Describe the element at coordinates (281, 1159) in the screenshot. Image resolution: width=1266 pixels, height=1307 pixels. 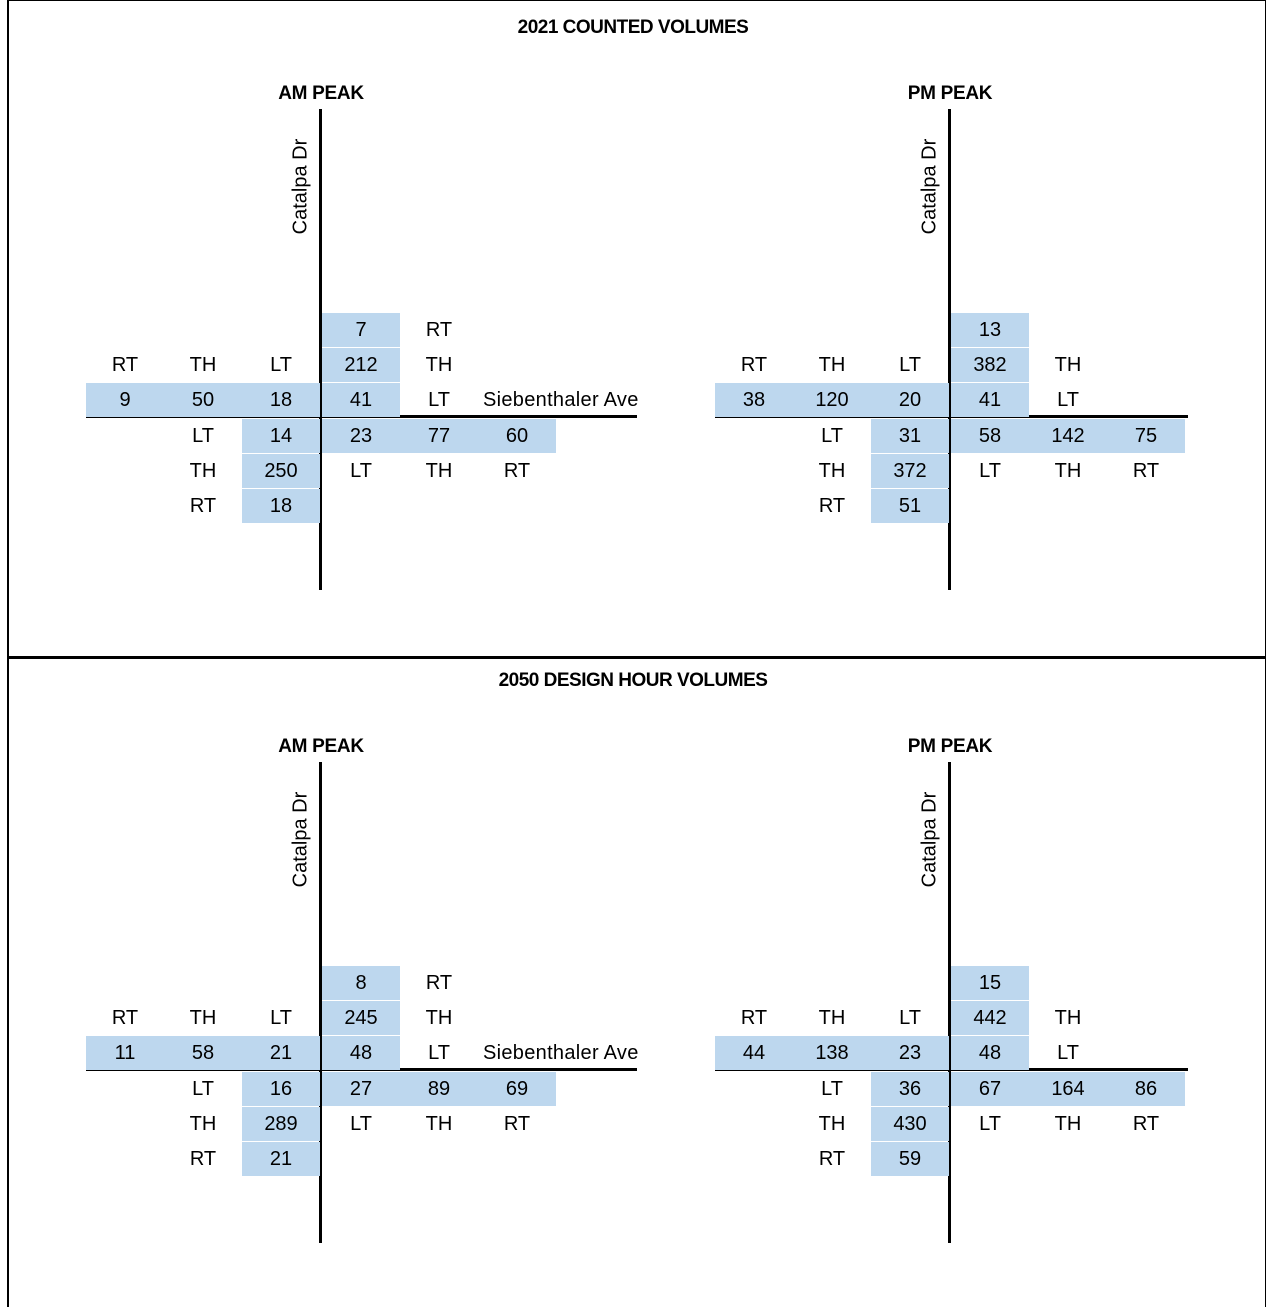
I see `nb-rt-value: 21` at that location.